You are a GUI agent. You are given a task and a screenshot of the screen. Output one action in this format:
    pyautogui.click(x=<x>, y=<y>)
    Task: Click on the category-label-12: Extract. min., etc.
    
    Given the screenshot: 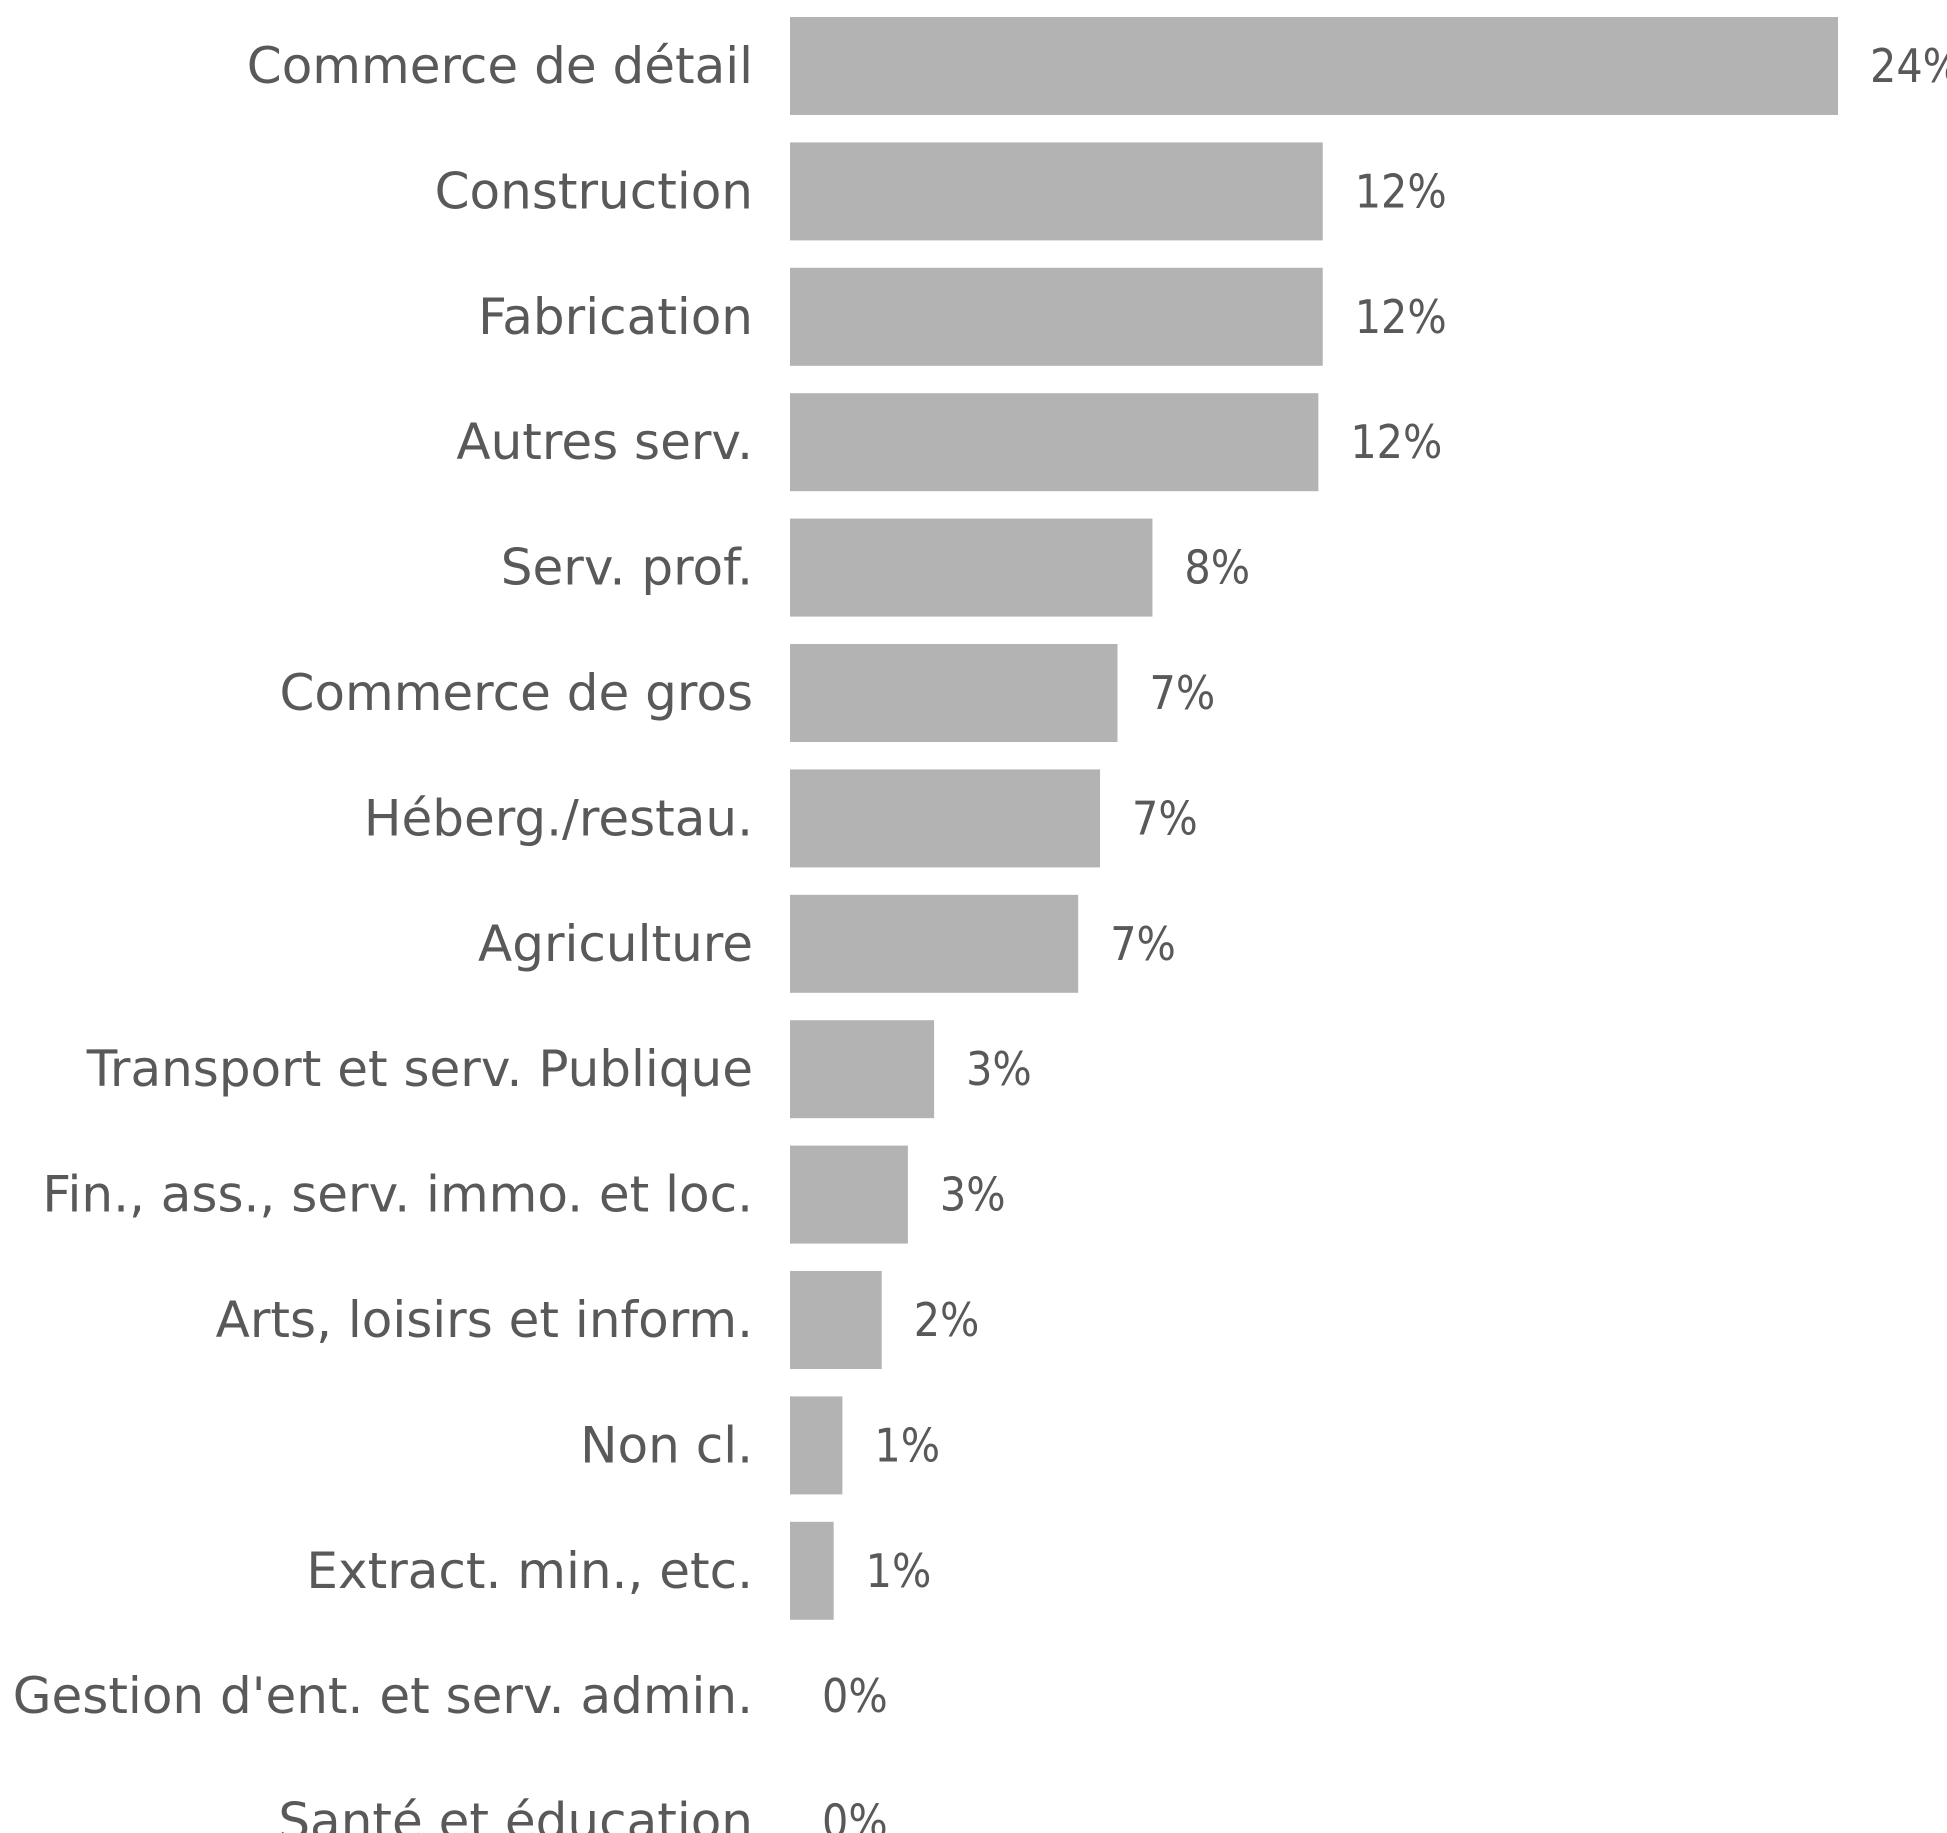 What is the action you would take?
    pyautogui.click(x=529, y=1571)
    